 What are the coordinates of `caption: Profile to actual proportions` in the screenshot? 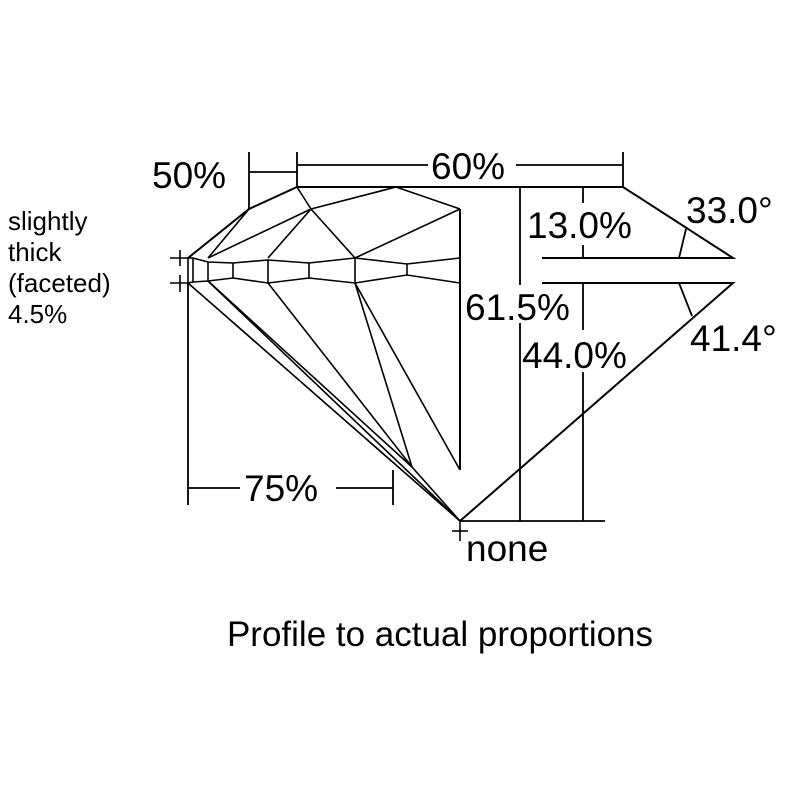 It's located at (440, 634).